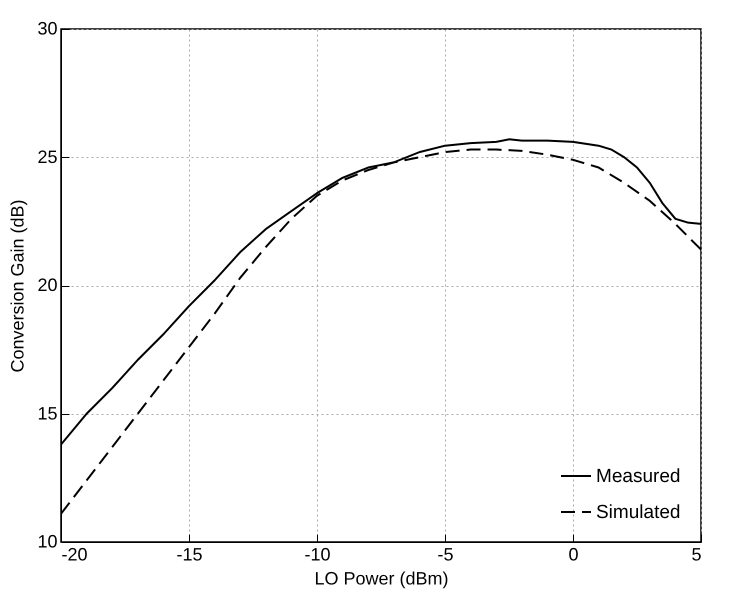 The image size is (734, 605). What do you see at coordinates (189, 554) in the screenshot?
I see `x-tick-label: -15` at bounding box center [189, 554].